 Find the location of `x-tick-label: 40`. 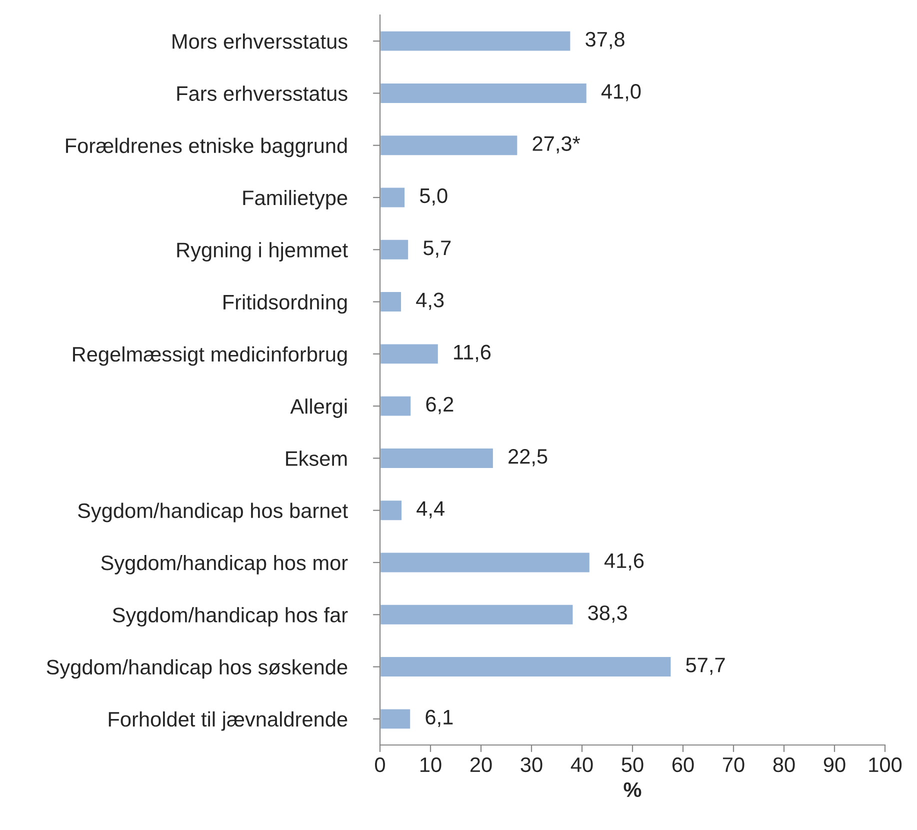

x-tick-label: 40 is located at coordinates (581, 764).